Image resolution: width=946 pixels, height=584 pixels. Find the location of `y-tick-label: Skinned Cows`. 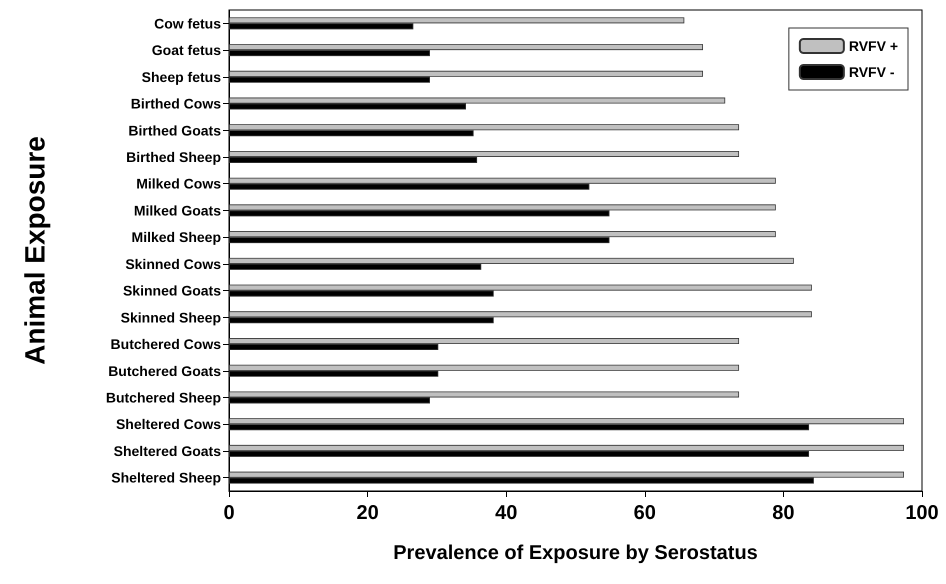

y-tick-label: Skinned Cows is located at coordinates (173, 264).